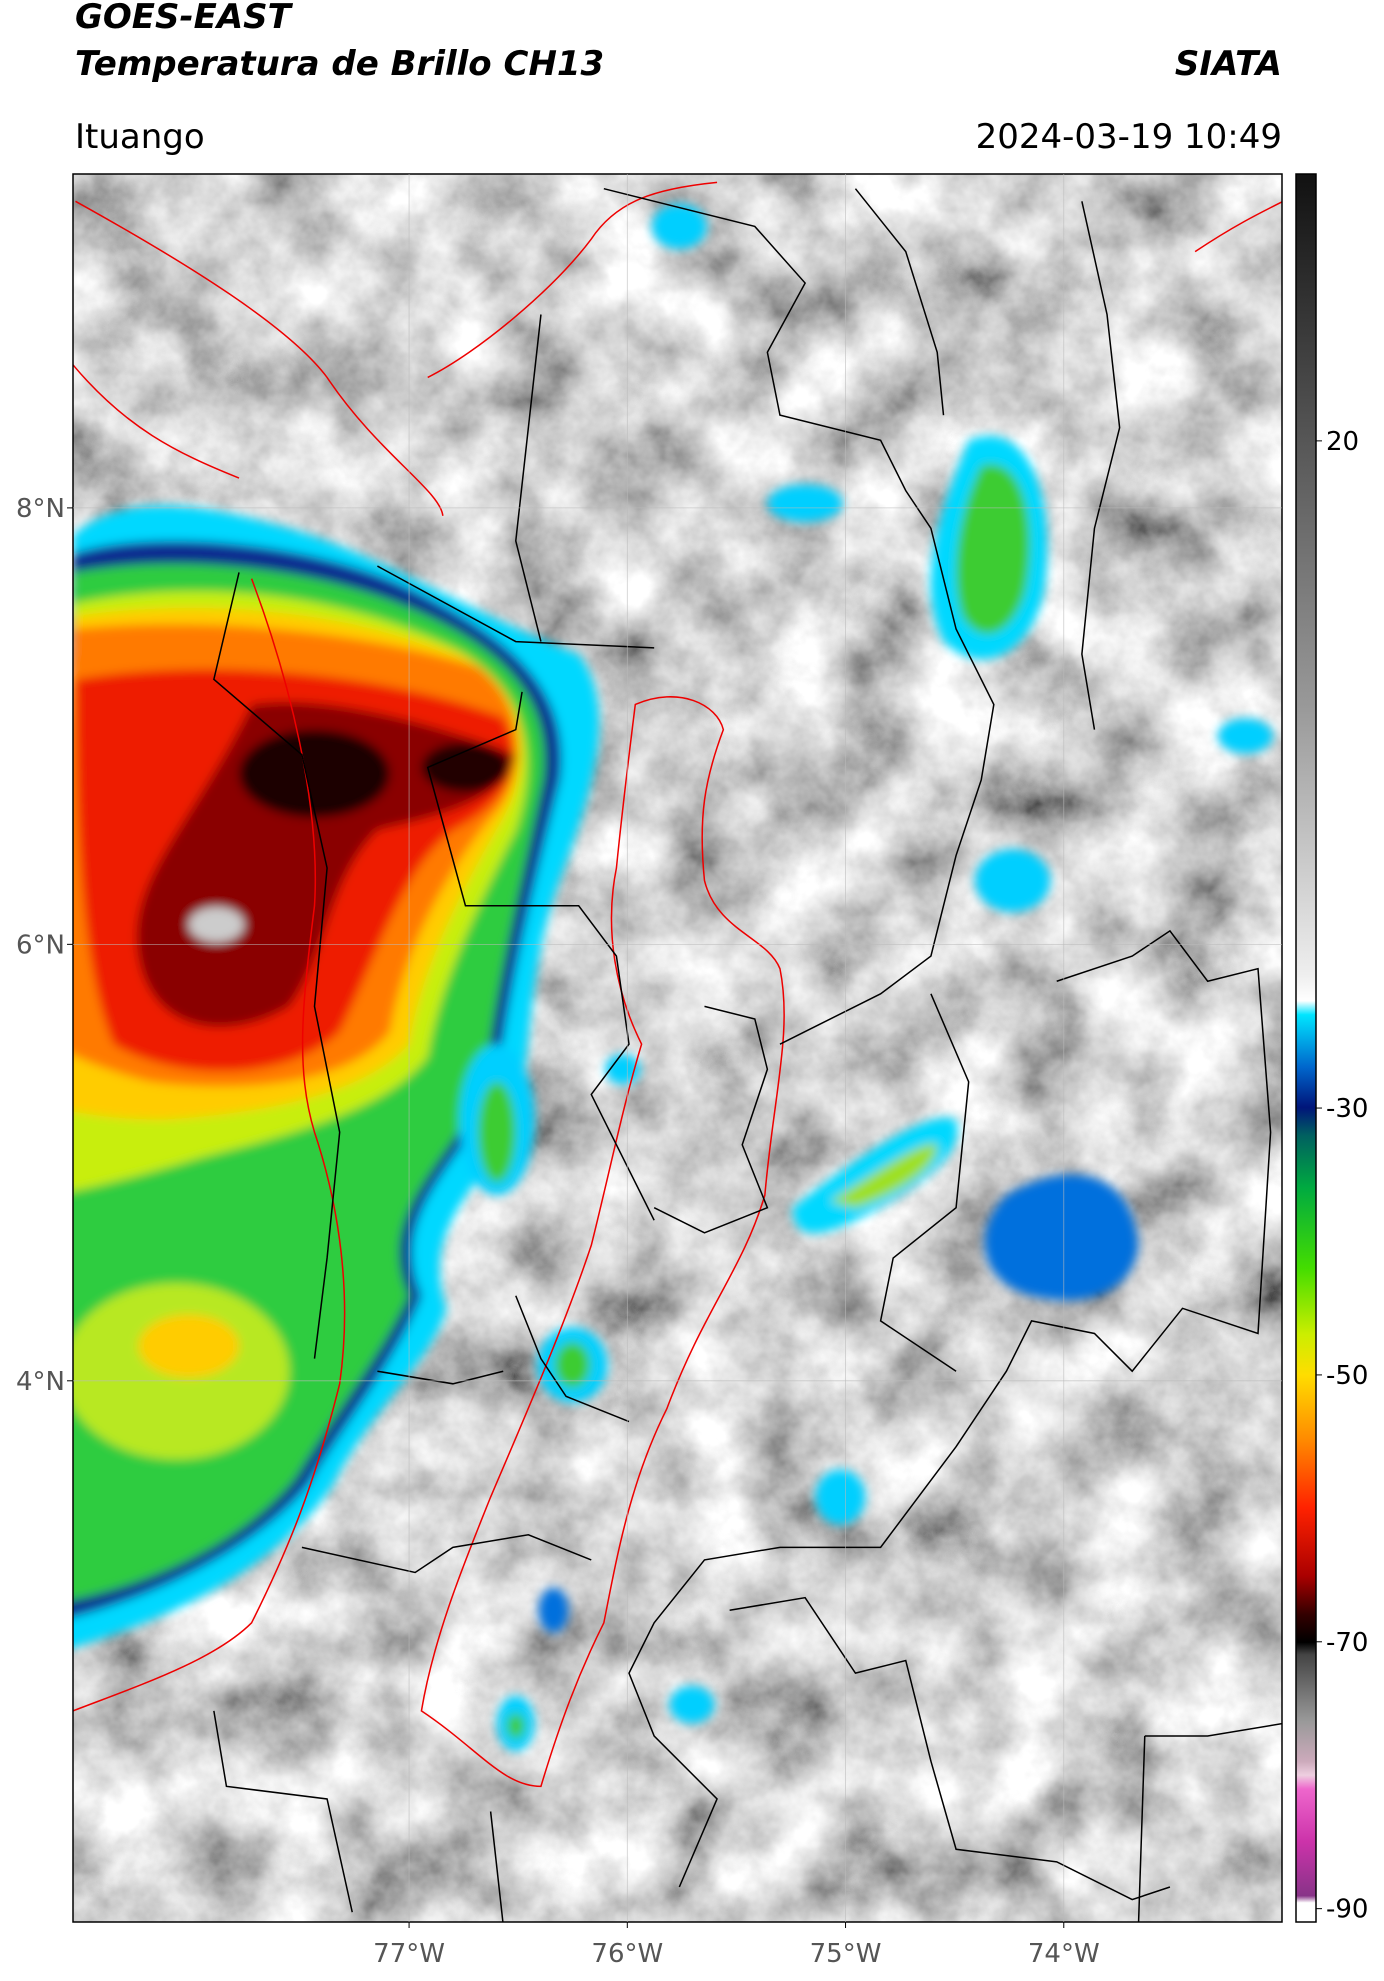 This screenshot has height=1981, width=1384. Describe the element at coordinates (1347, 1910) in the screenshot. I see `colorbar-tick-label: -90` at that location.